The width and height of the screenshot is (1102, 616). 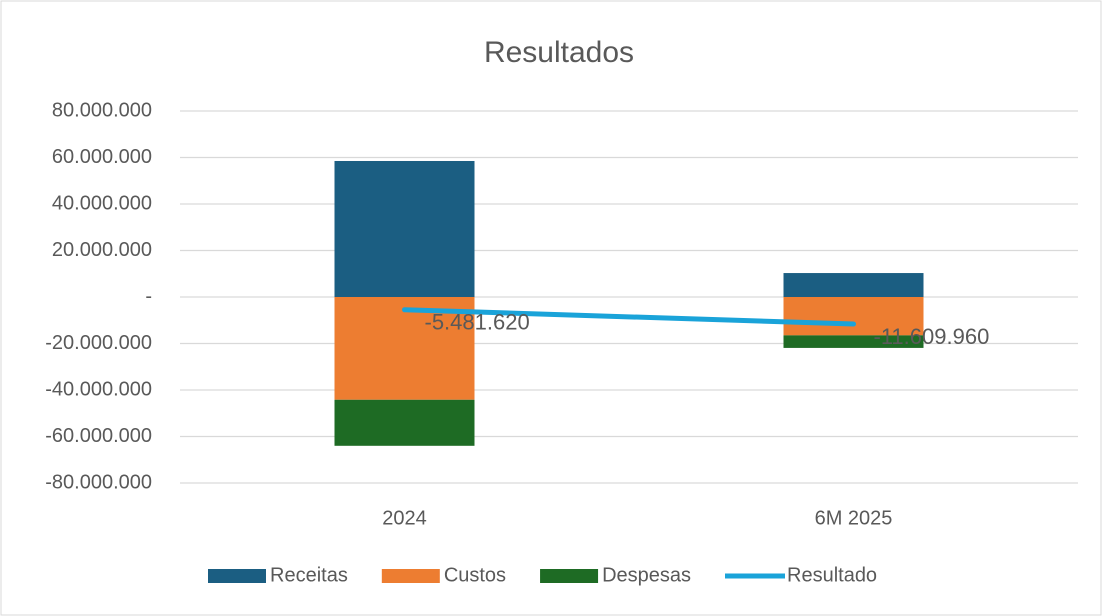 I want to click on x-tick-label: 6M 2025, so click(x=854, y=518).